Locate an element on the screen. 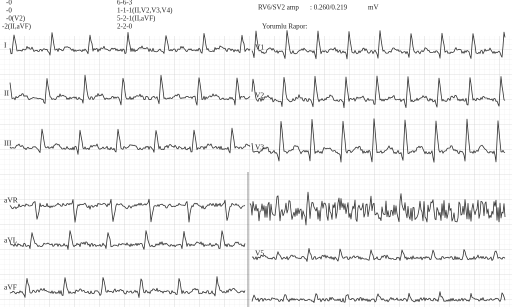  lead-label: III is located at coordinates (8, 143).